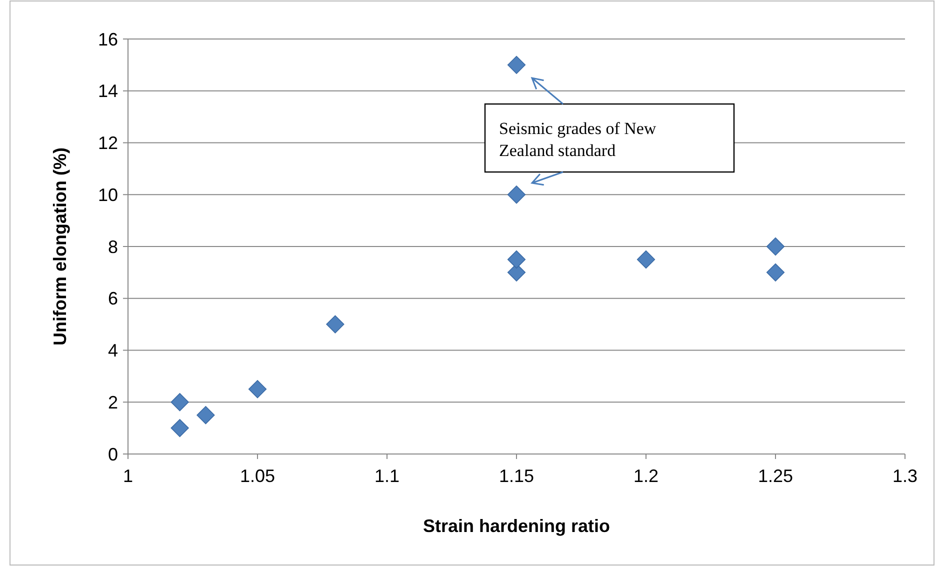 The height and width of the screenshot is (566, 936). I want to click on y-tick-label: 2, so click(113, 402).